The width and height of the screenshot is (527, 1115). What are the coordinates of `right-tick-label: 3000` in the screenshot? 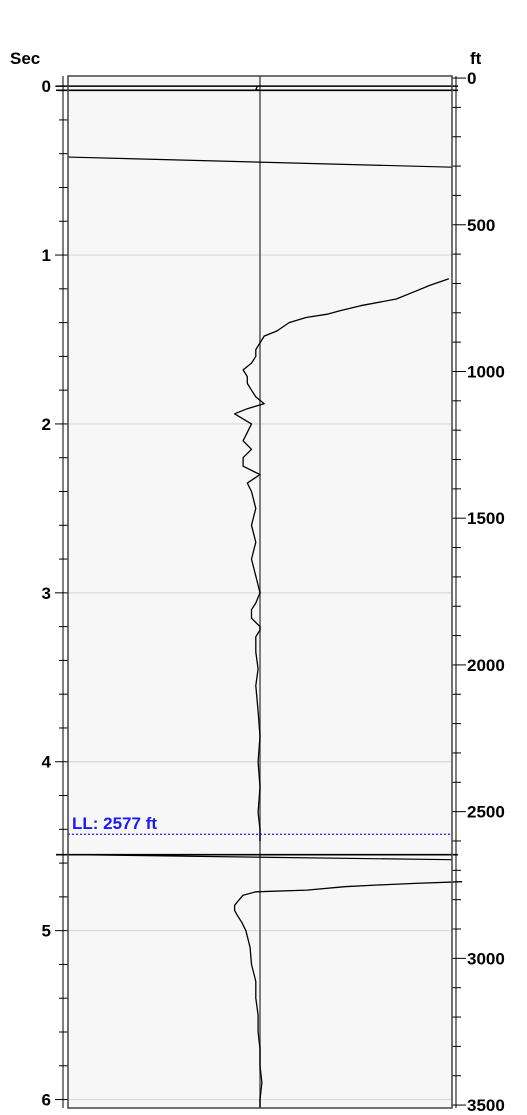 It's located at (486, 958).